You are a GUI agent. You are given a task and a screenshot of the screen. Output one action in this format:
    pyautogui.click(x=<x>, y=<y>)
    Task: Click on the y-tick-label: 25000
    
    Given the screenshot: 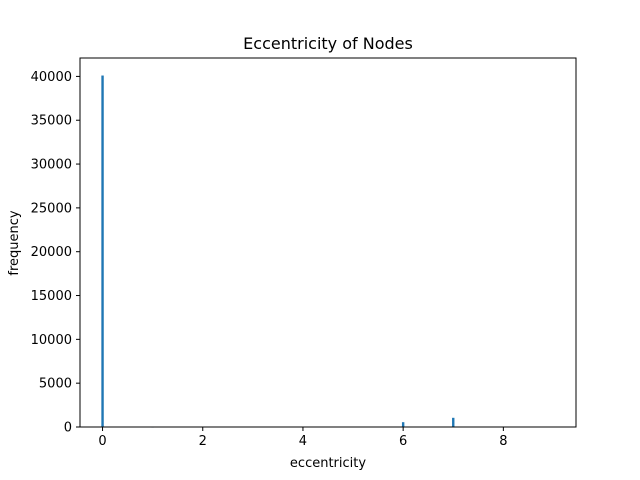 What is the action you would take?
    pyautogui.click(x=51, y=208)
    